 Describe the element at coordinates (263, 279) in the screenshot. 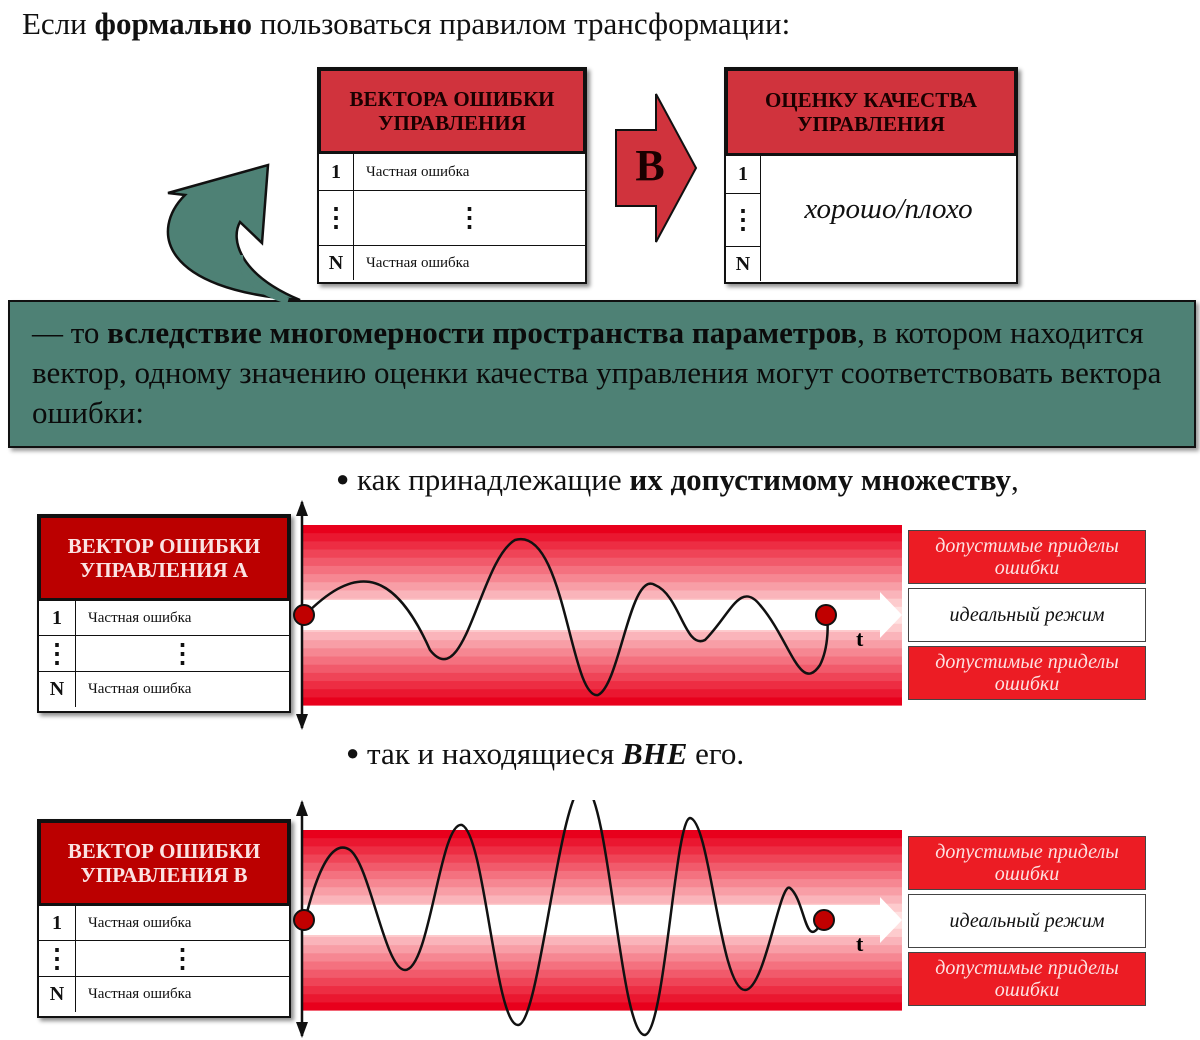

I see `callout-arrow-joint` at that location.